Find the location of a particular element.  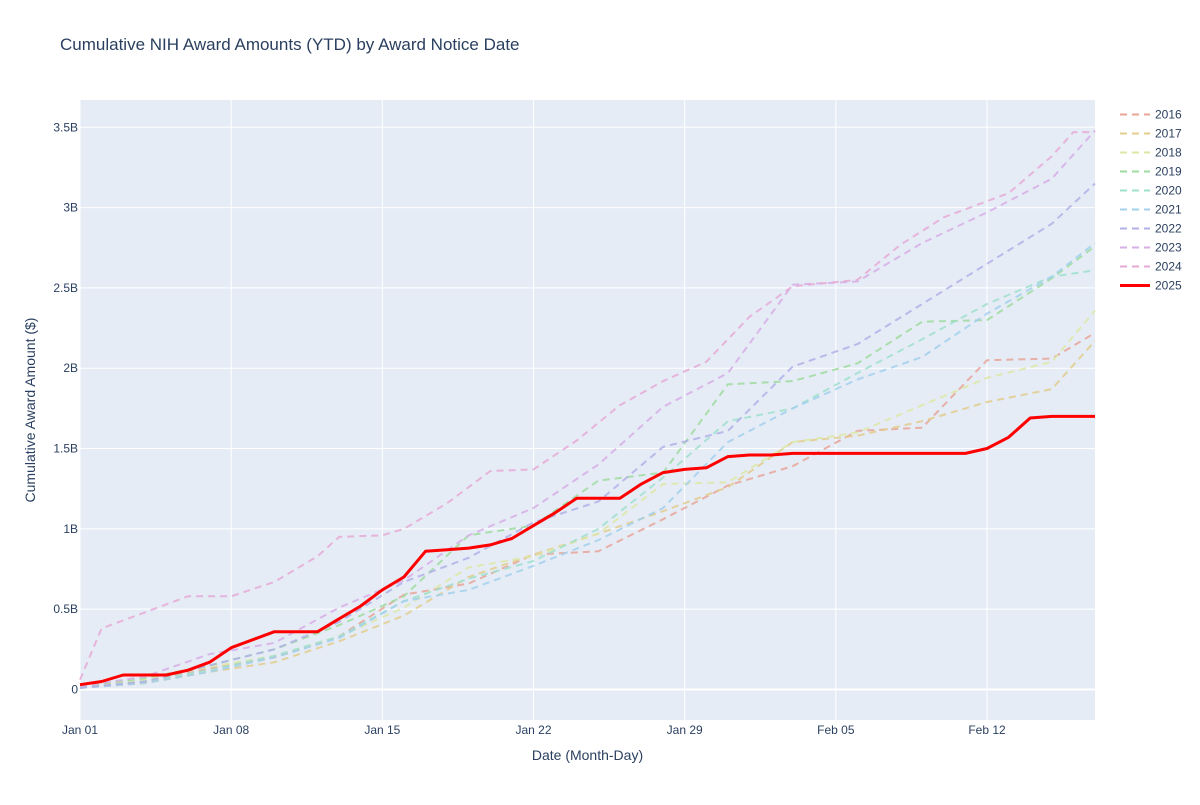

x-tick-label: Feb 12 is located at coordinates (987, 730).